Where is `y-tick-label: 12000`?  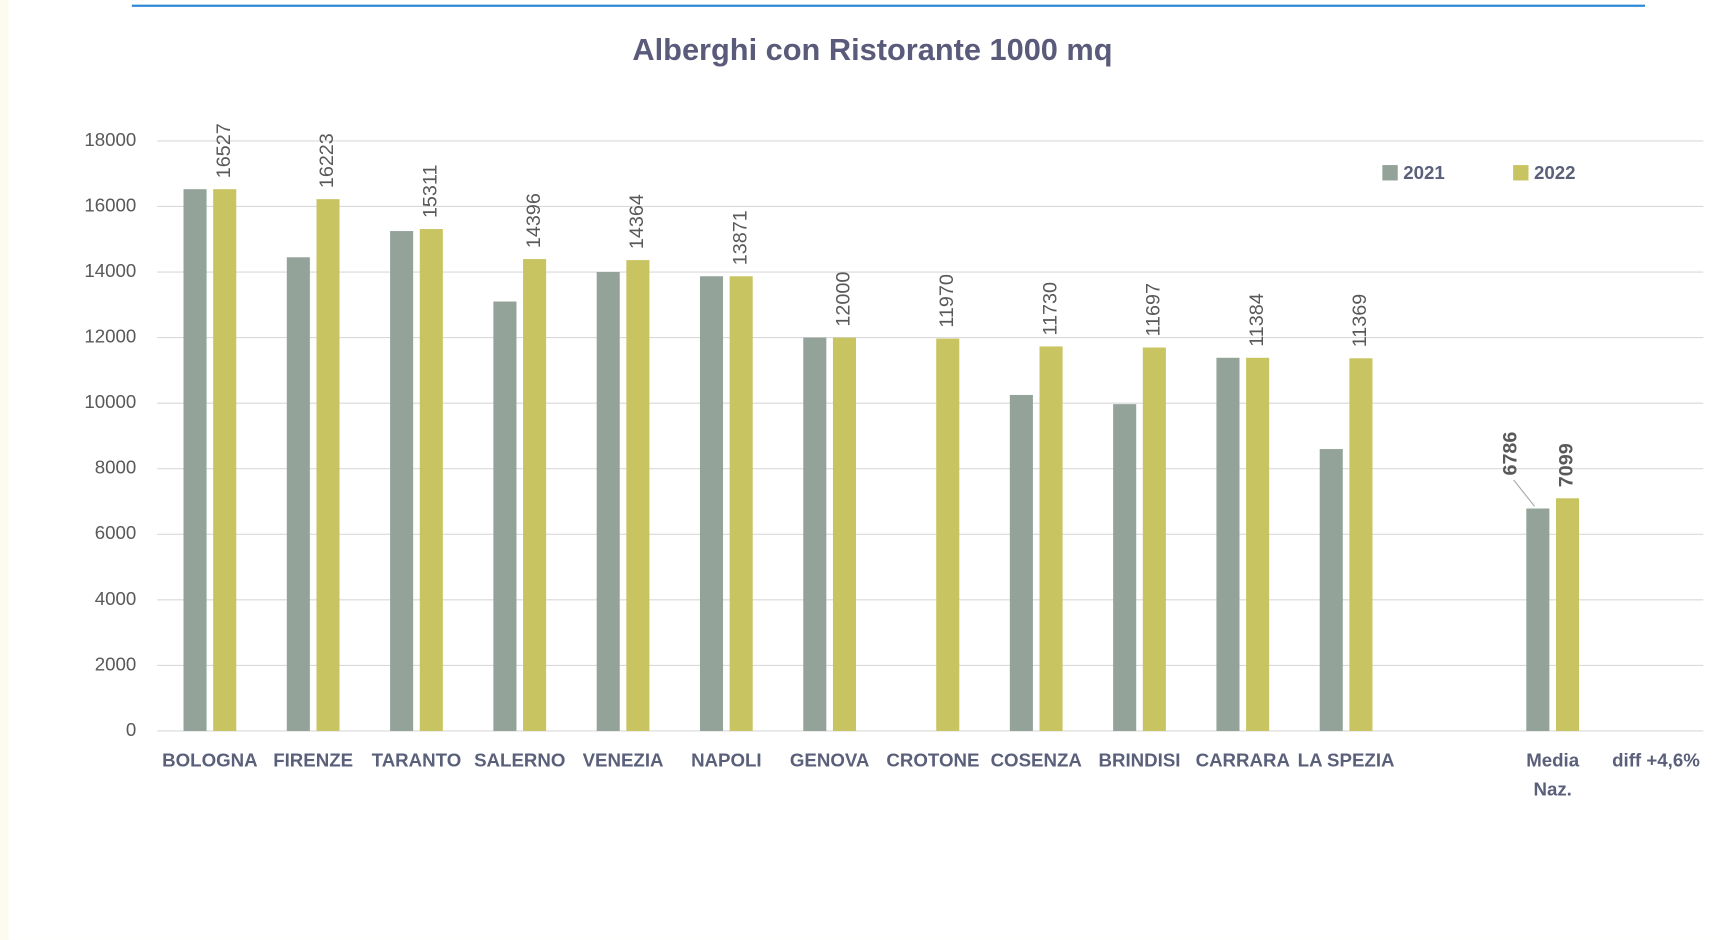
y-tick-label: 12000 is located at coordinates (110, 336).